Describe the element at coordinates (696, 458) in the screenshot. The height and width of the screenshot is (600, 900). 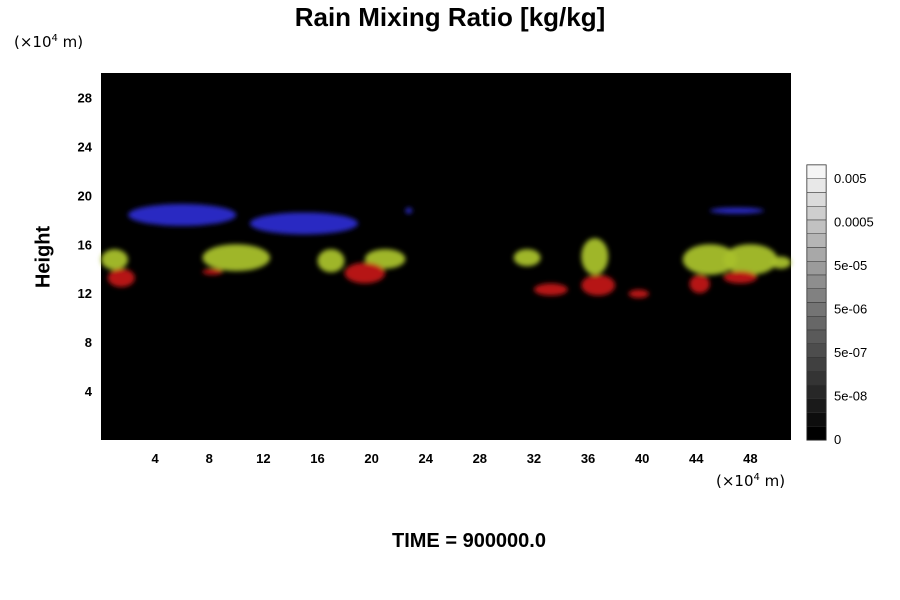
I see `x-tick-label: 44` at that location.